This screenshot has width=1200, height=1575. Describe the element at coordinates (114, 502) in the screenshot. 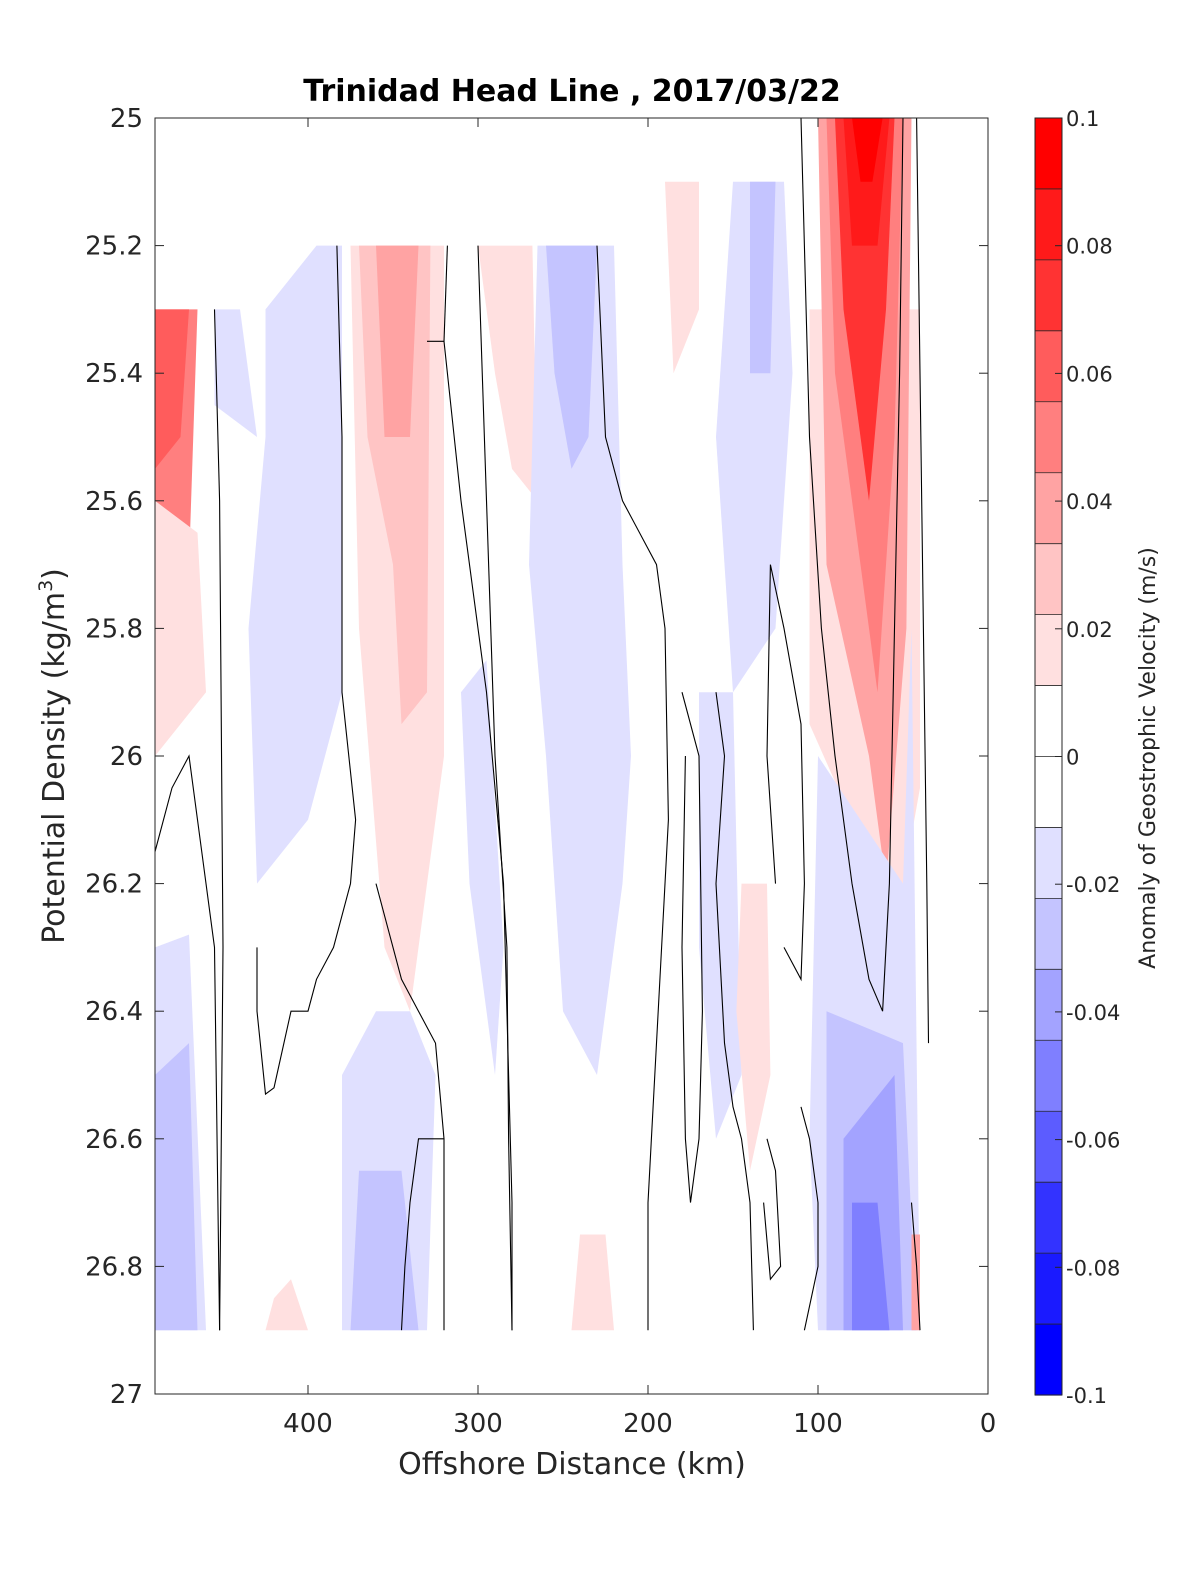

I see `y-tick-label-3: 25.6` at that location.